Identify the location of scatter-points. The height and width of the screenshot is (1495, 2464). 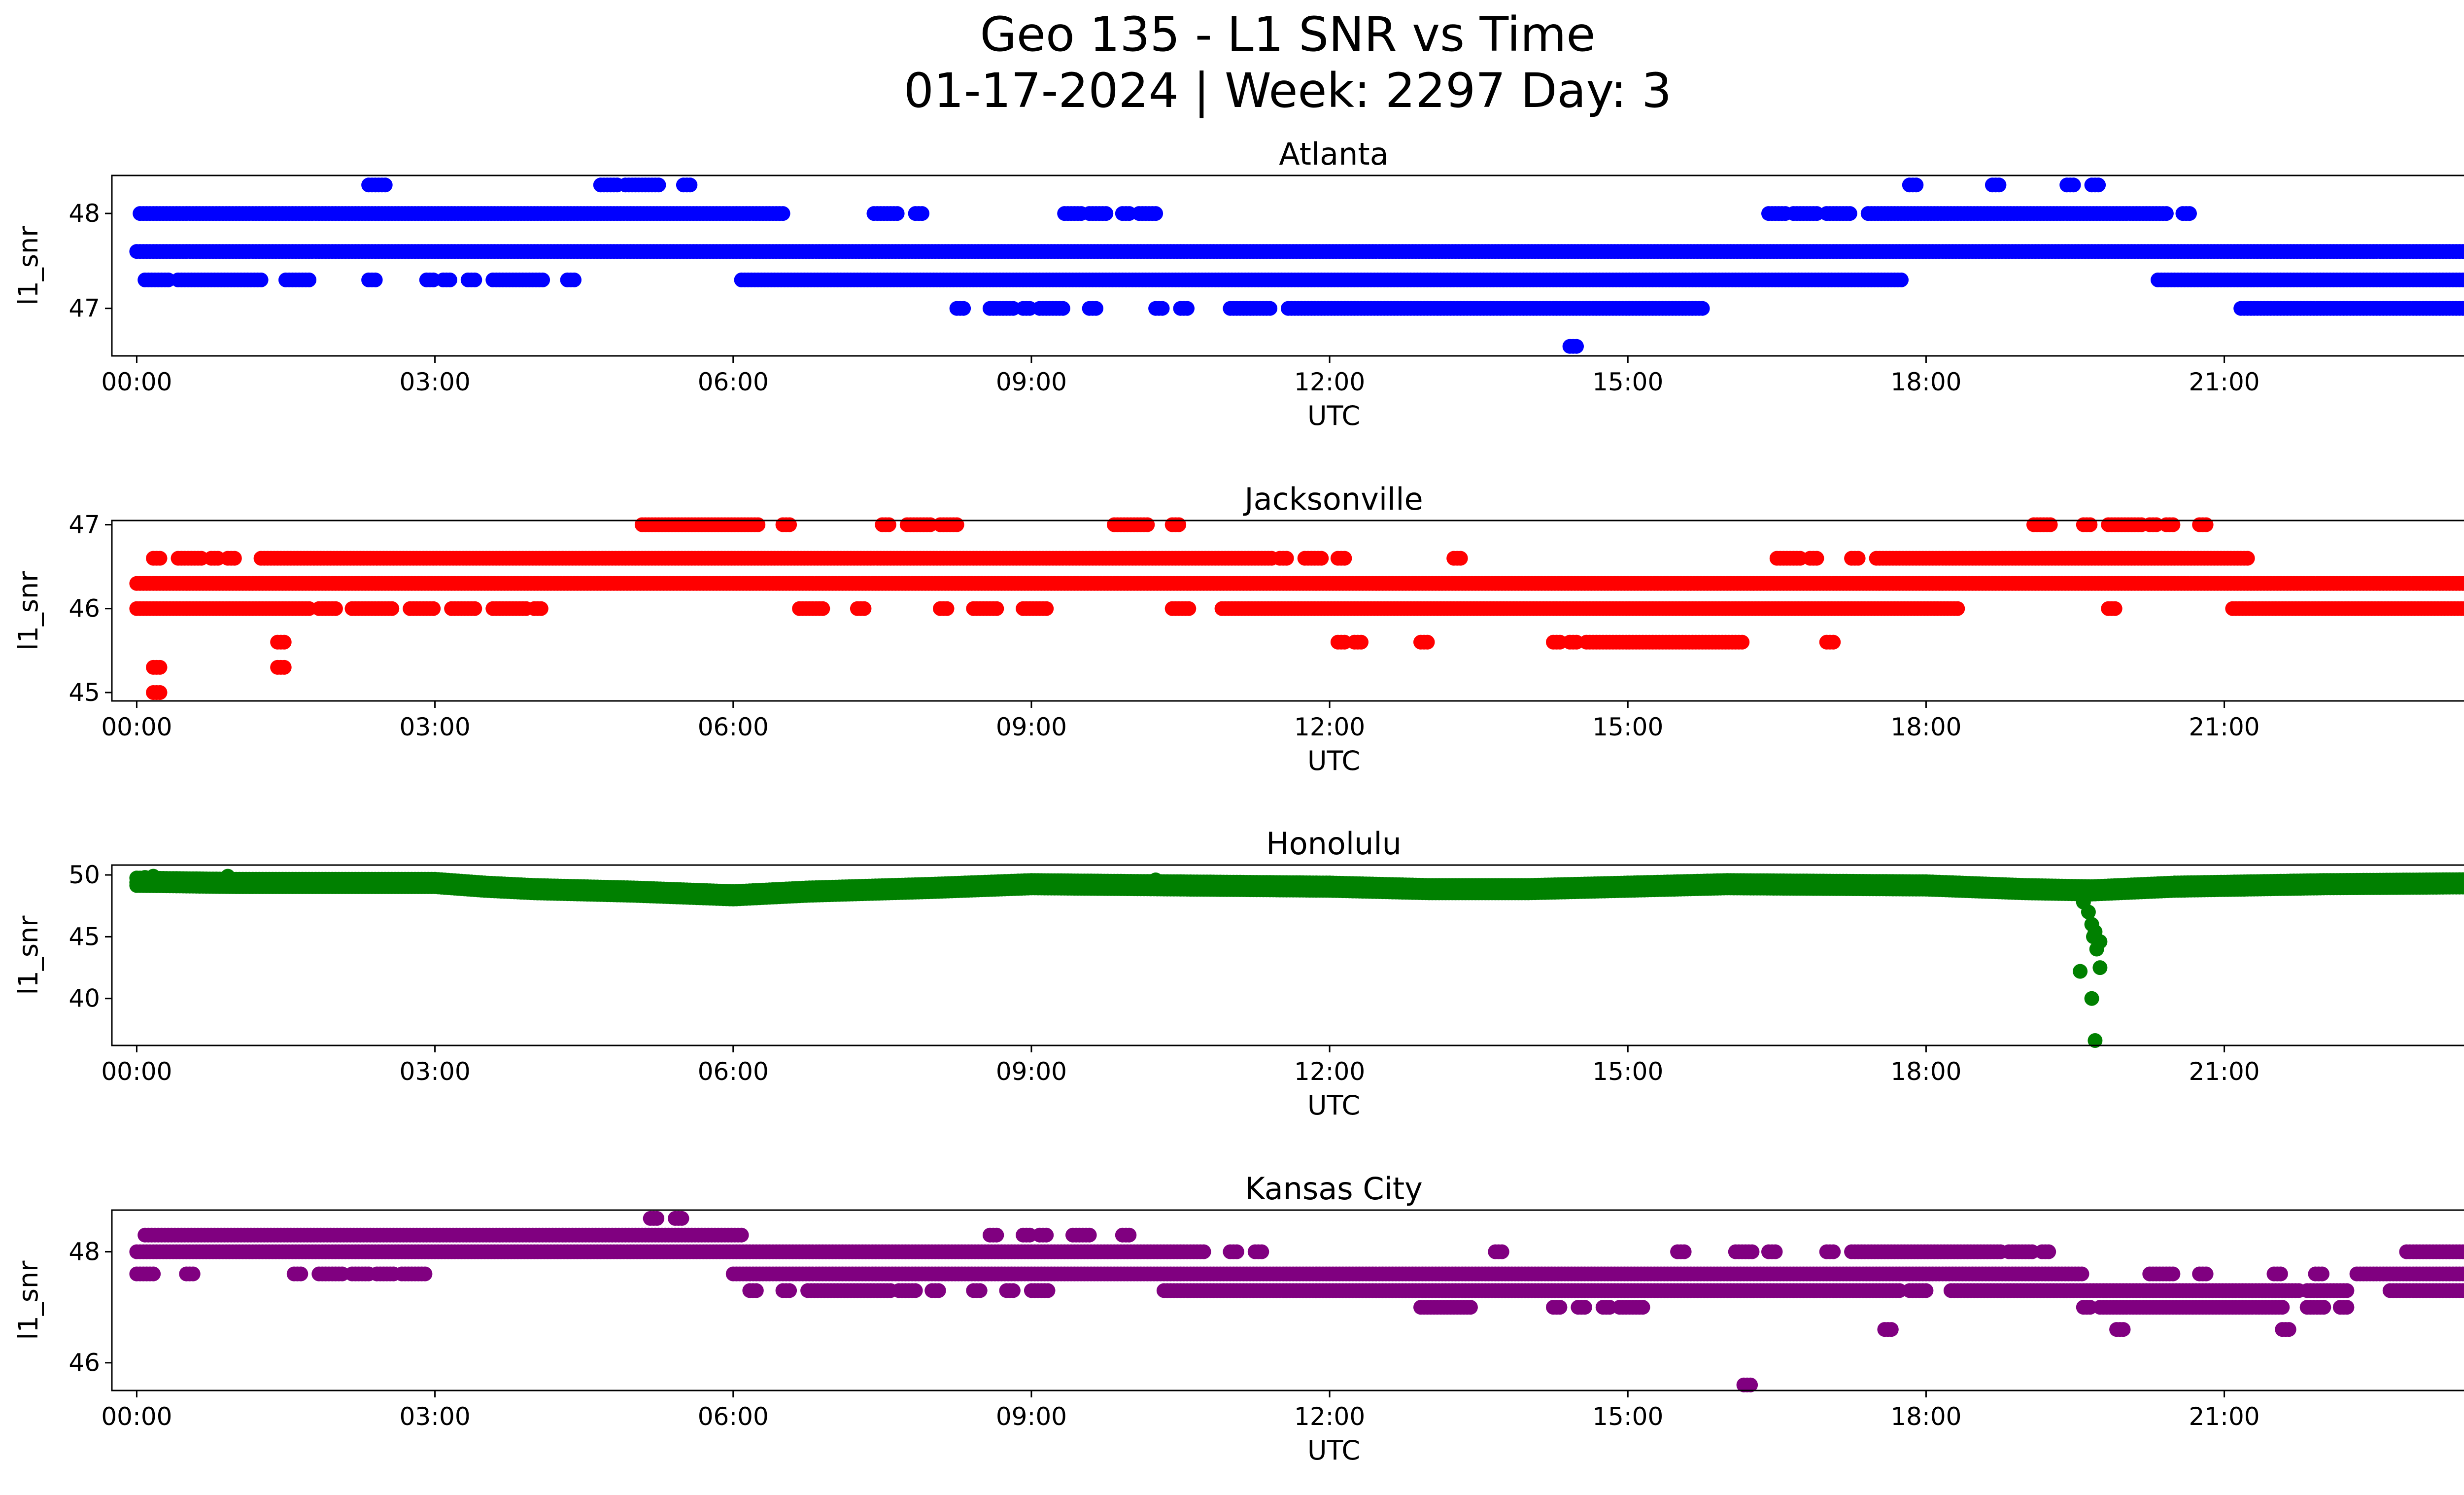
(1296, 265).